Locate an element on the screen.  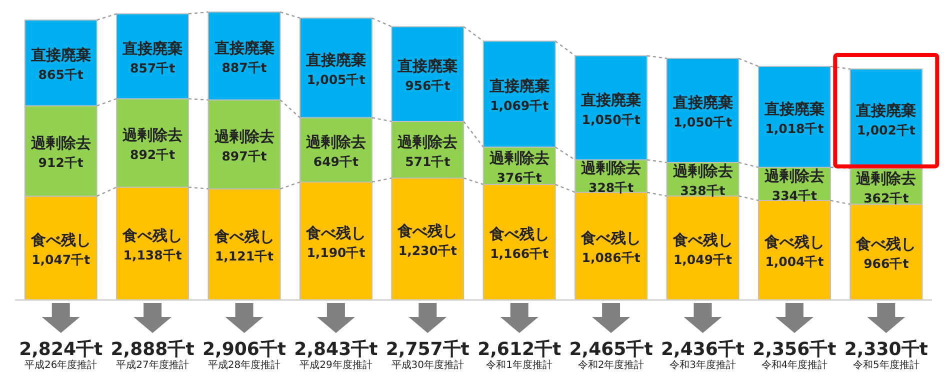
data-label: 912千t is located at coordinates (61, 162).